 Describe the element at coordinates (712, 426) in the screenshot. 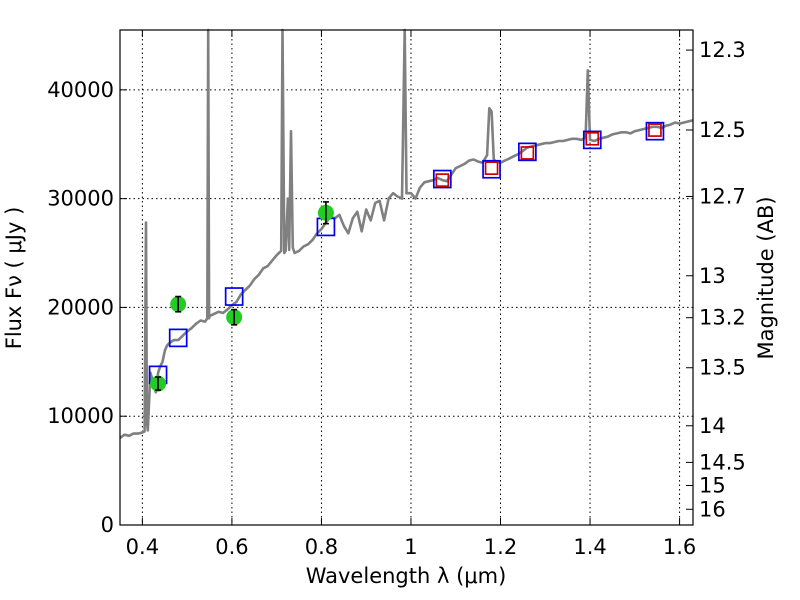

I see `right-tick-label: 14` at that location.